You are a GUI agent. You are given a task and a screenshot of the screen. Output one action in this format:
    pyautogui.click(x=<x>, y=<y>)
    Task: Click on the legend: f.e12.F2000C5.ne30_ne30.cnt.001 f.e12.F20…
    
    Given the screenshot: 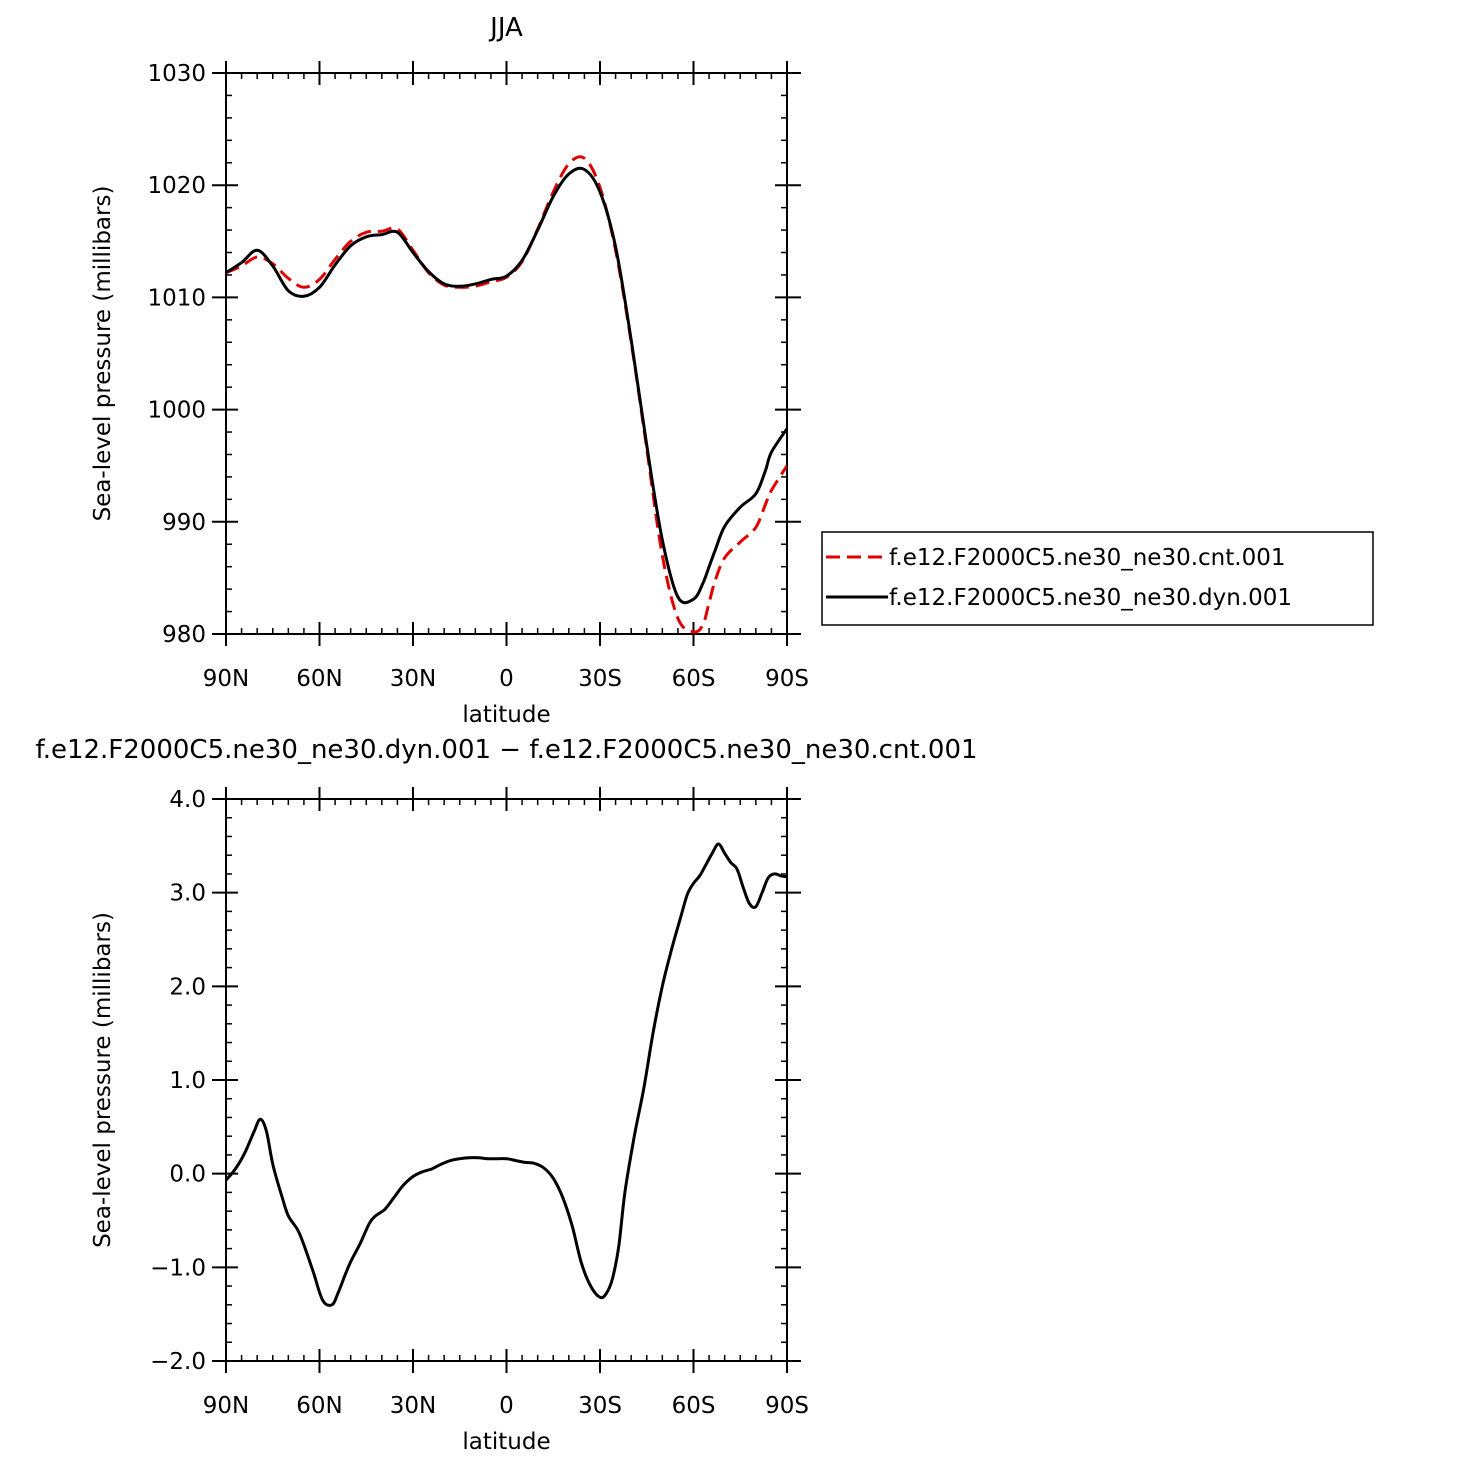 What is the action you would take?
    pyautogui.click(x=1097, y=578)
    